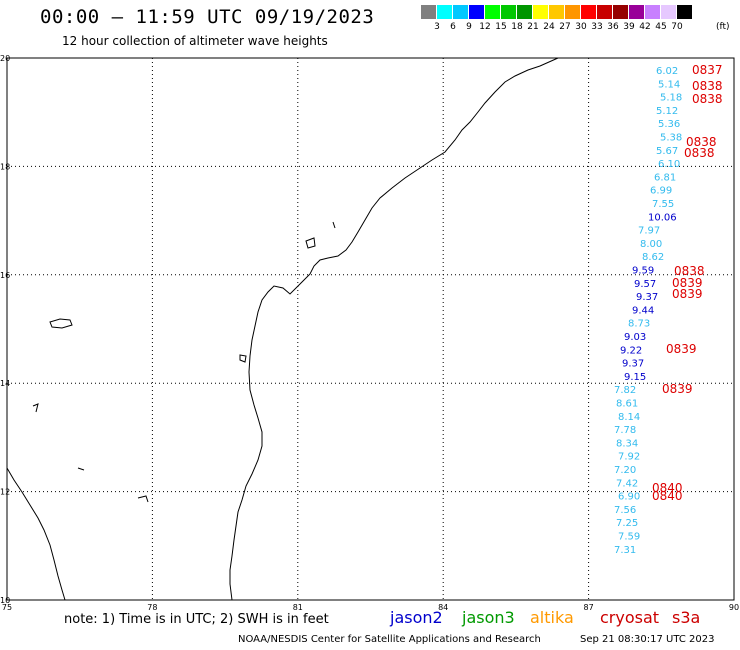 The width and height of the screenshot is (740, 650). What do you see at coordinates (625, 550) in the screenshot?
I see `swh-value: 7.31` at bounding box center [625, 550].